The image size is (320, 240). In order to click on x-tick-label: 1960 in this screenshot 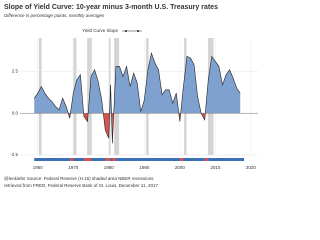, I will do `click(38, 167)`.